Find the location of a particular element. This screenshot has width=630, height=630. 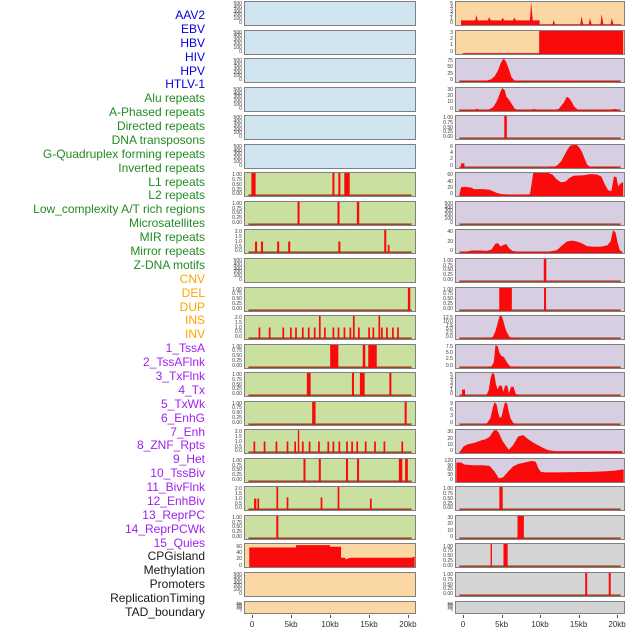

y-tick-label: 1 is located at coordinates (451, 19).